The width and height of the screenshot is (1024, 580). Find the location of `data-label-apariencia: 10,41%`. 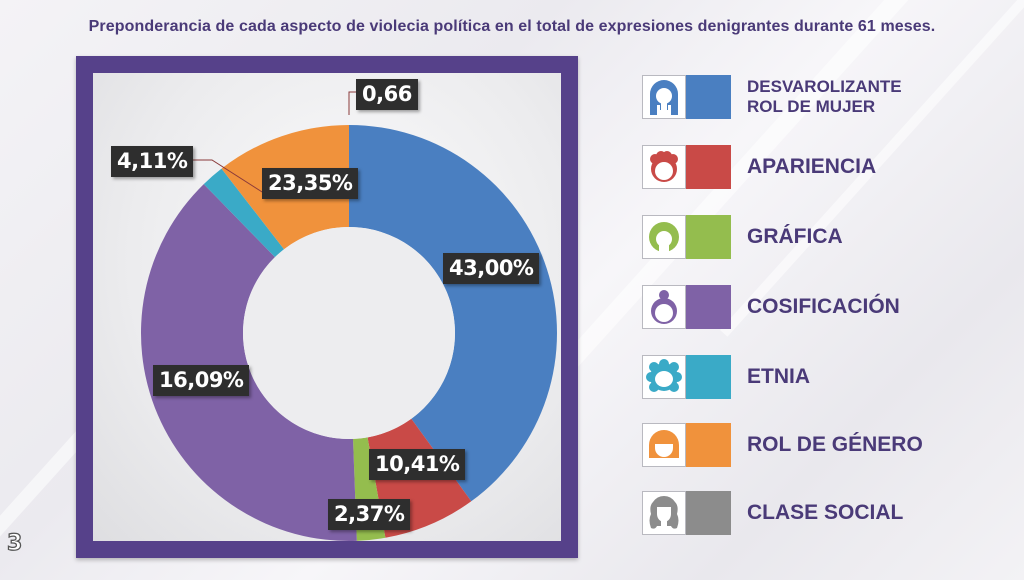

data-label-apariencia: 10,41% is located at coordinates (417, 464).